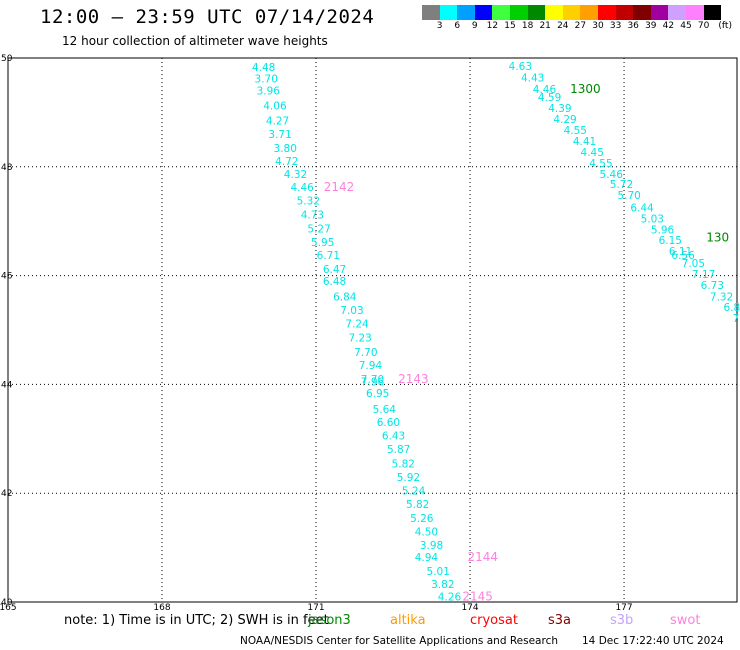 Image resolution: width=740 pixels, height=650 pixels. What do you see at coordinates (520, 67) in the screenshot?
I see `wave-height-point: 4.63` at bounding box center [520, 67].